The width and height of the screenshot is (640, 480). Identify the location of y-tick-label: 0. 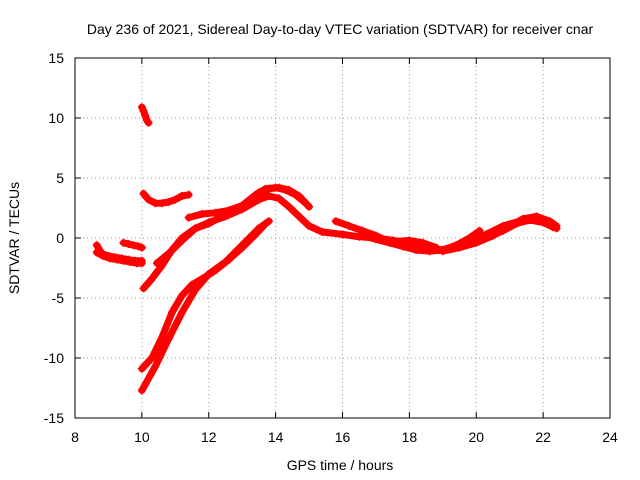
(60, 238).